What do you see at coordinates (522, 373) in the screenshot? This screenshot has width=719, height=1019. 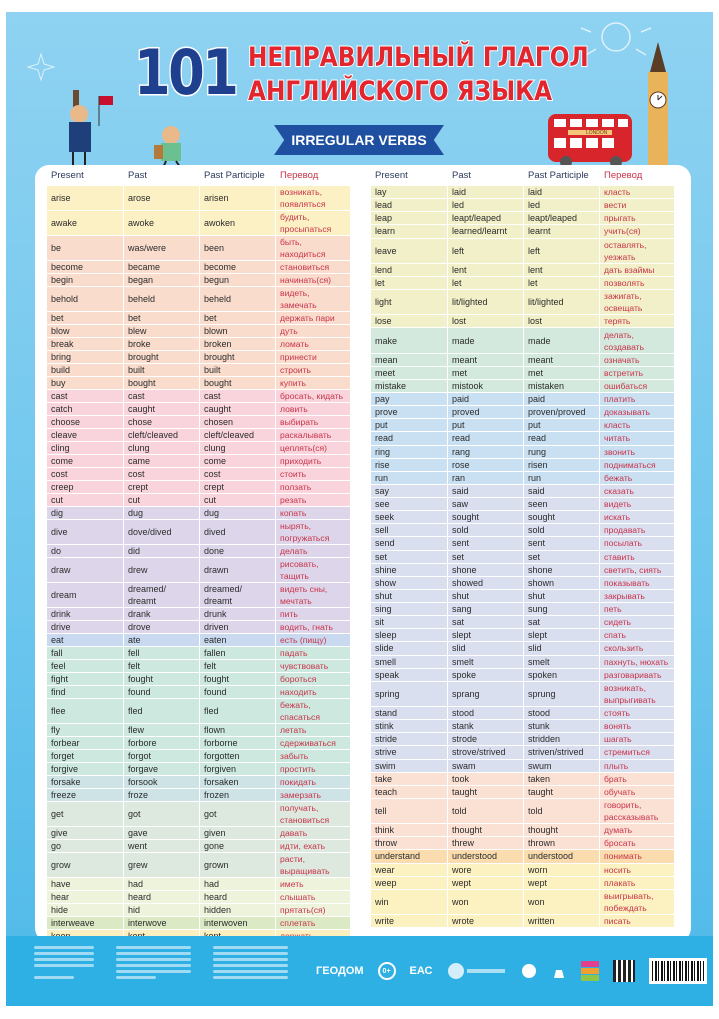 I see `verb-row-meet: meet met met встретить` at bounding box center [522, 373].